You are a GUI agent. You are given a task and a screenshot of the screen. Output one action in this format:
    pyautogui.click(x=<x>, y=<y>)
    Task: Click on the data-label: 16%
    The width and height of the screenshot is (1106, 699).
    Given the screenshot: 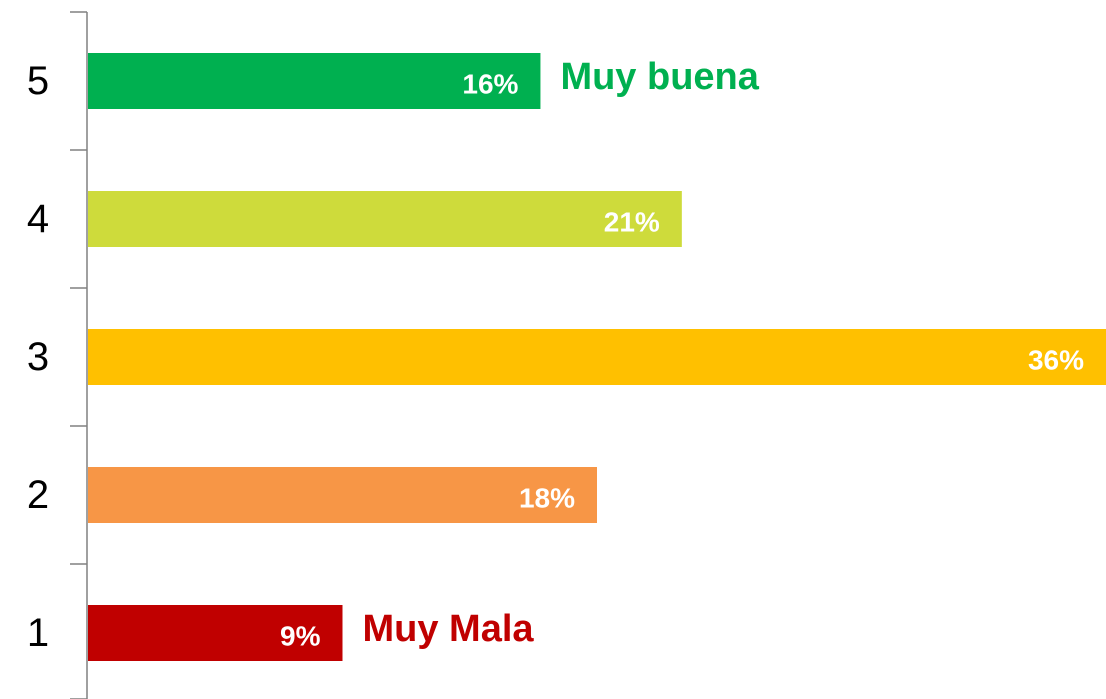 What is the action you would take?
    pyautogui.click(x=490, y=84)
    